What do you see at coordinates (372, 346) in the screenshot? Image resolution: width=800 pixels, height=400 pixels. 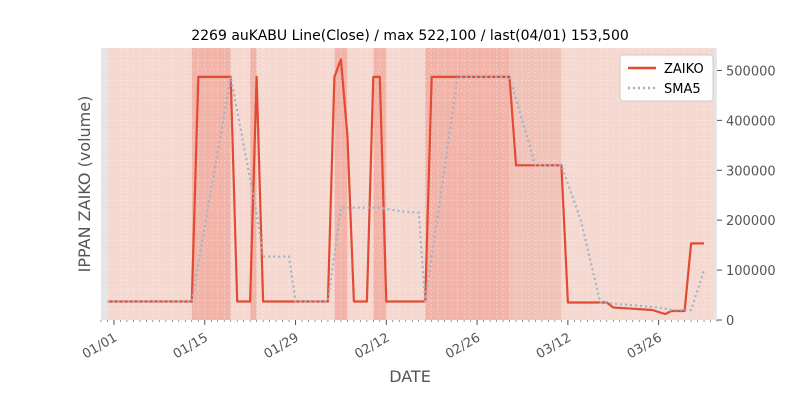 I see `x-tick-label: 02/12` at bounding box center [372, 346].